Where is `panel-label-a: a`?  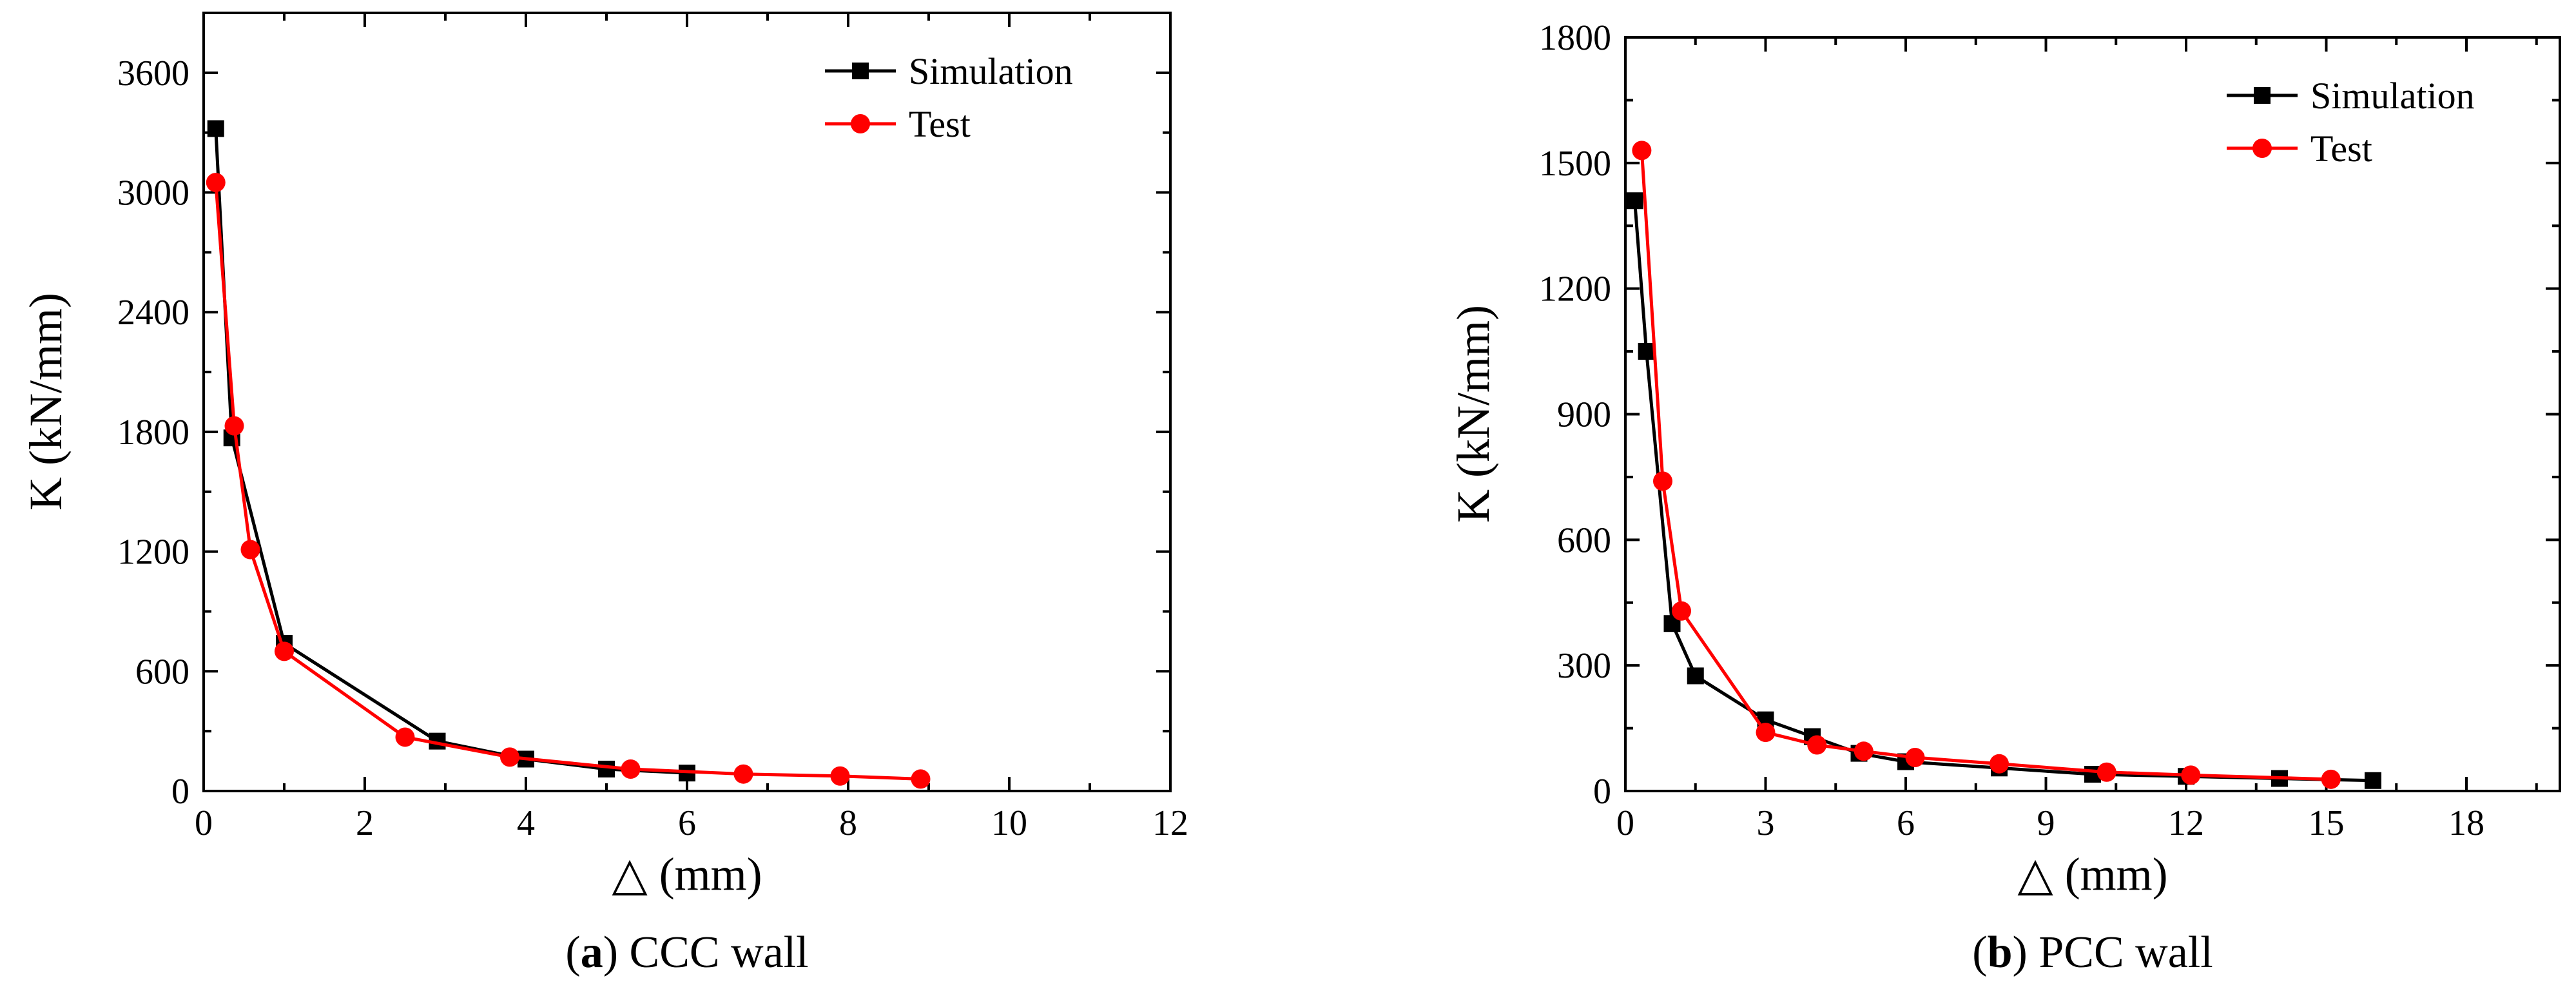 panel-label-a: a is located at coordinates (592, 952).